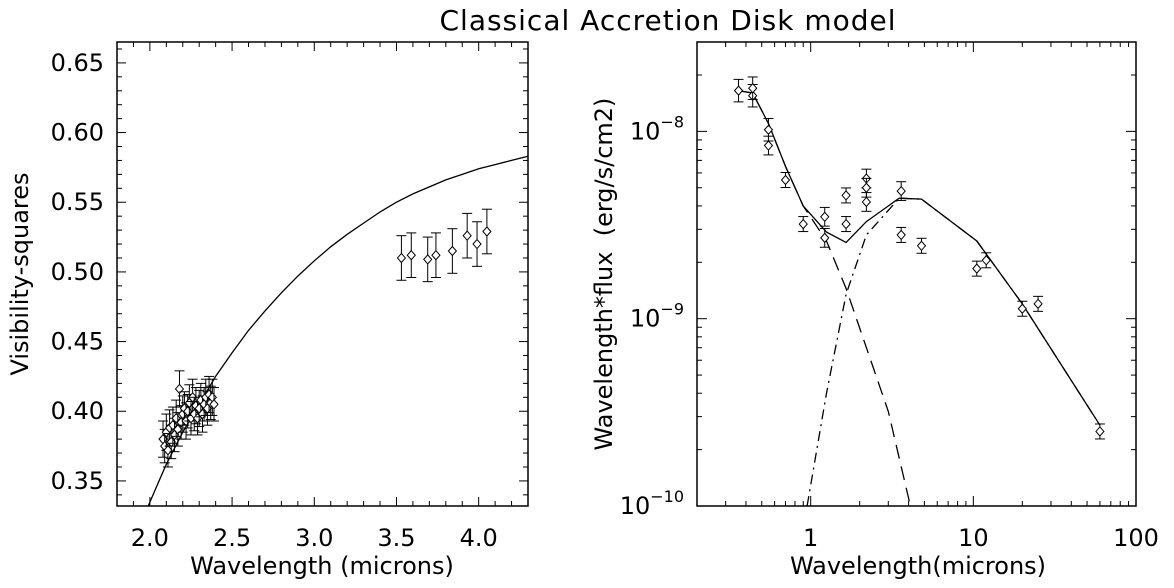  I want to click on left-x-tick-label: 2.0, so click(150, 538).